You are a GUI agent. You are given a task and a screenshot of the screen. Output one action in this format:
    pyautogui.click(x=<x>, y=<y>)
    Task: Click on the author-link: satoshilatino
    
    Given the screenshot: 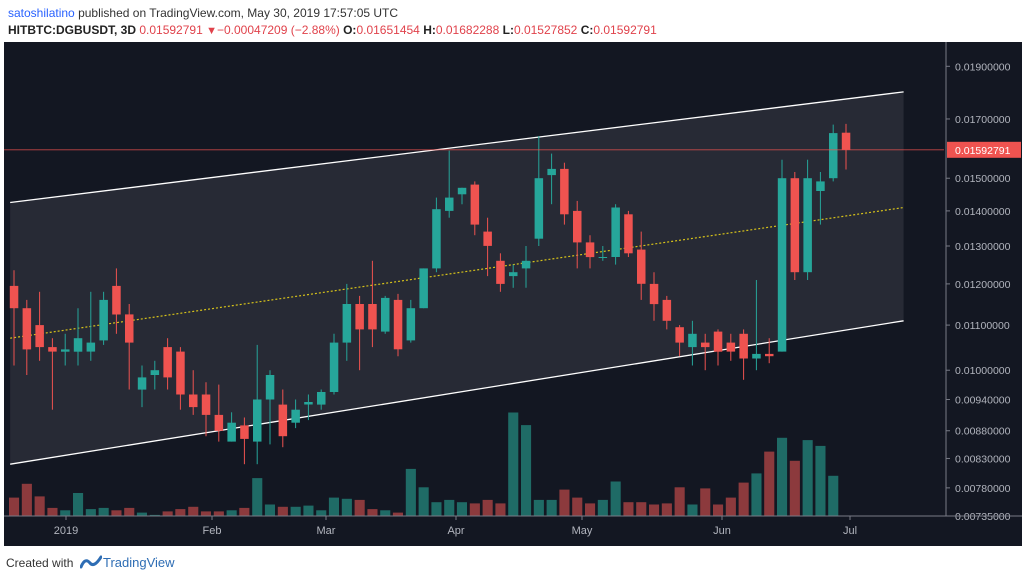 What is the action you would take?
    pyautogui.click(x=41, y=13)
    